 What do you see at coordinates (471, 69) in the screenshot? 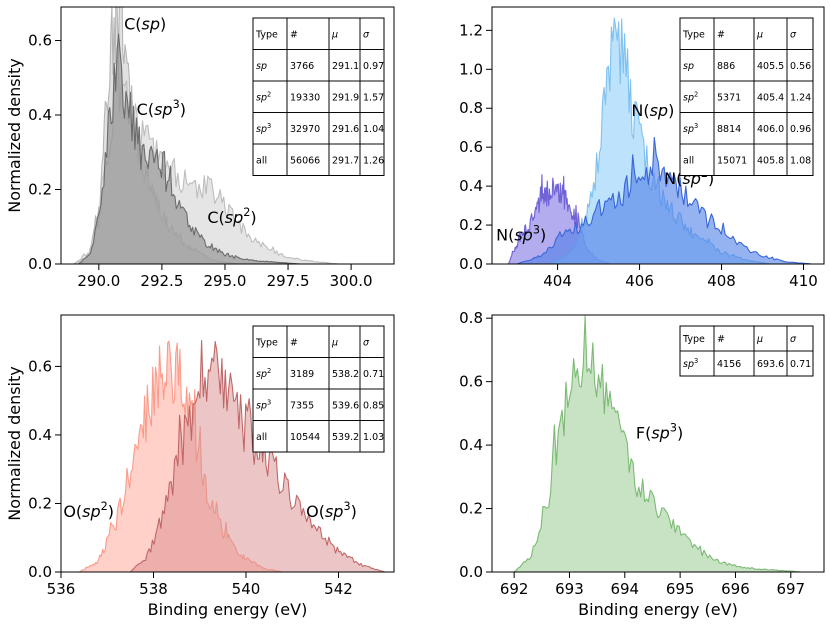
I see `y-tick-label: 1.0` at bounding box center [471, 69].